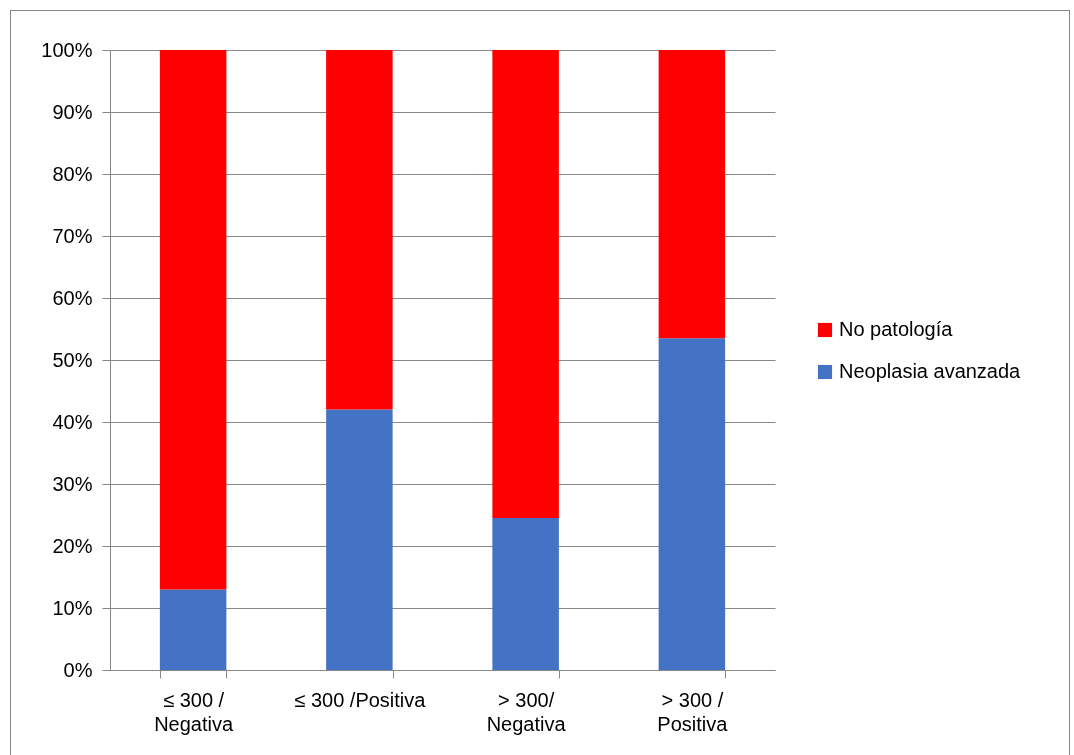 The height and width of the screenshot is (755, 1074). What do you see at coordinates (72, 111) in the screenshot?
I see `y-tick-label: 90%` at bounding box center [72, 111].